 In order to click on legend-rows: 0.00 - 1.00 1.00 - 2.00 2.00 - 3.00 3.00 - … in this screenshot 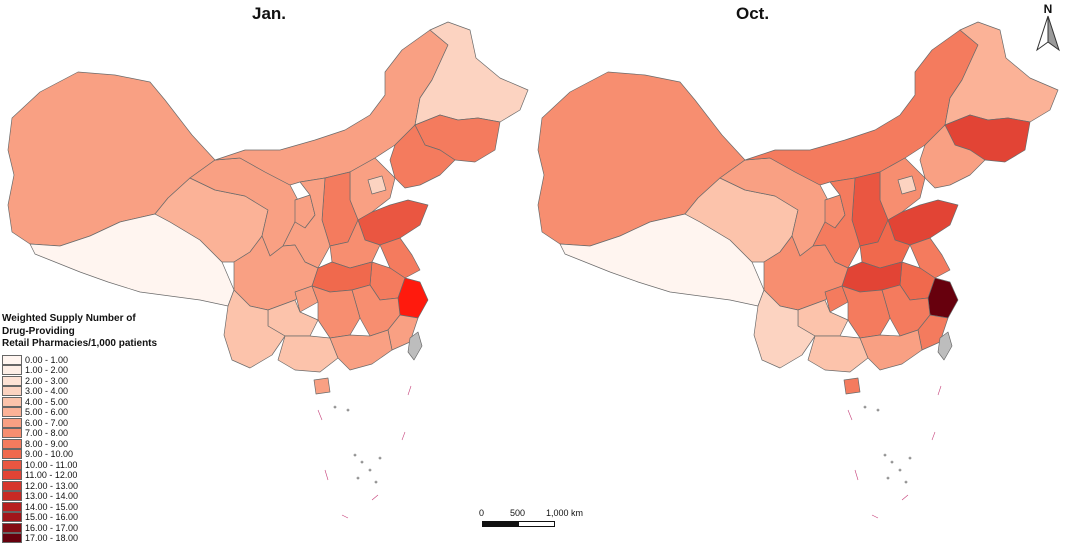, I will do `click(79, 449)`.